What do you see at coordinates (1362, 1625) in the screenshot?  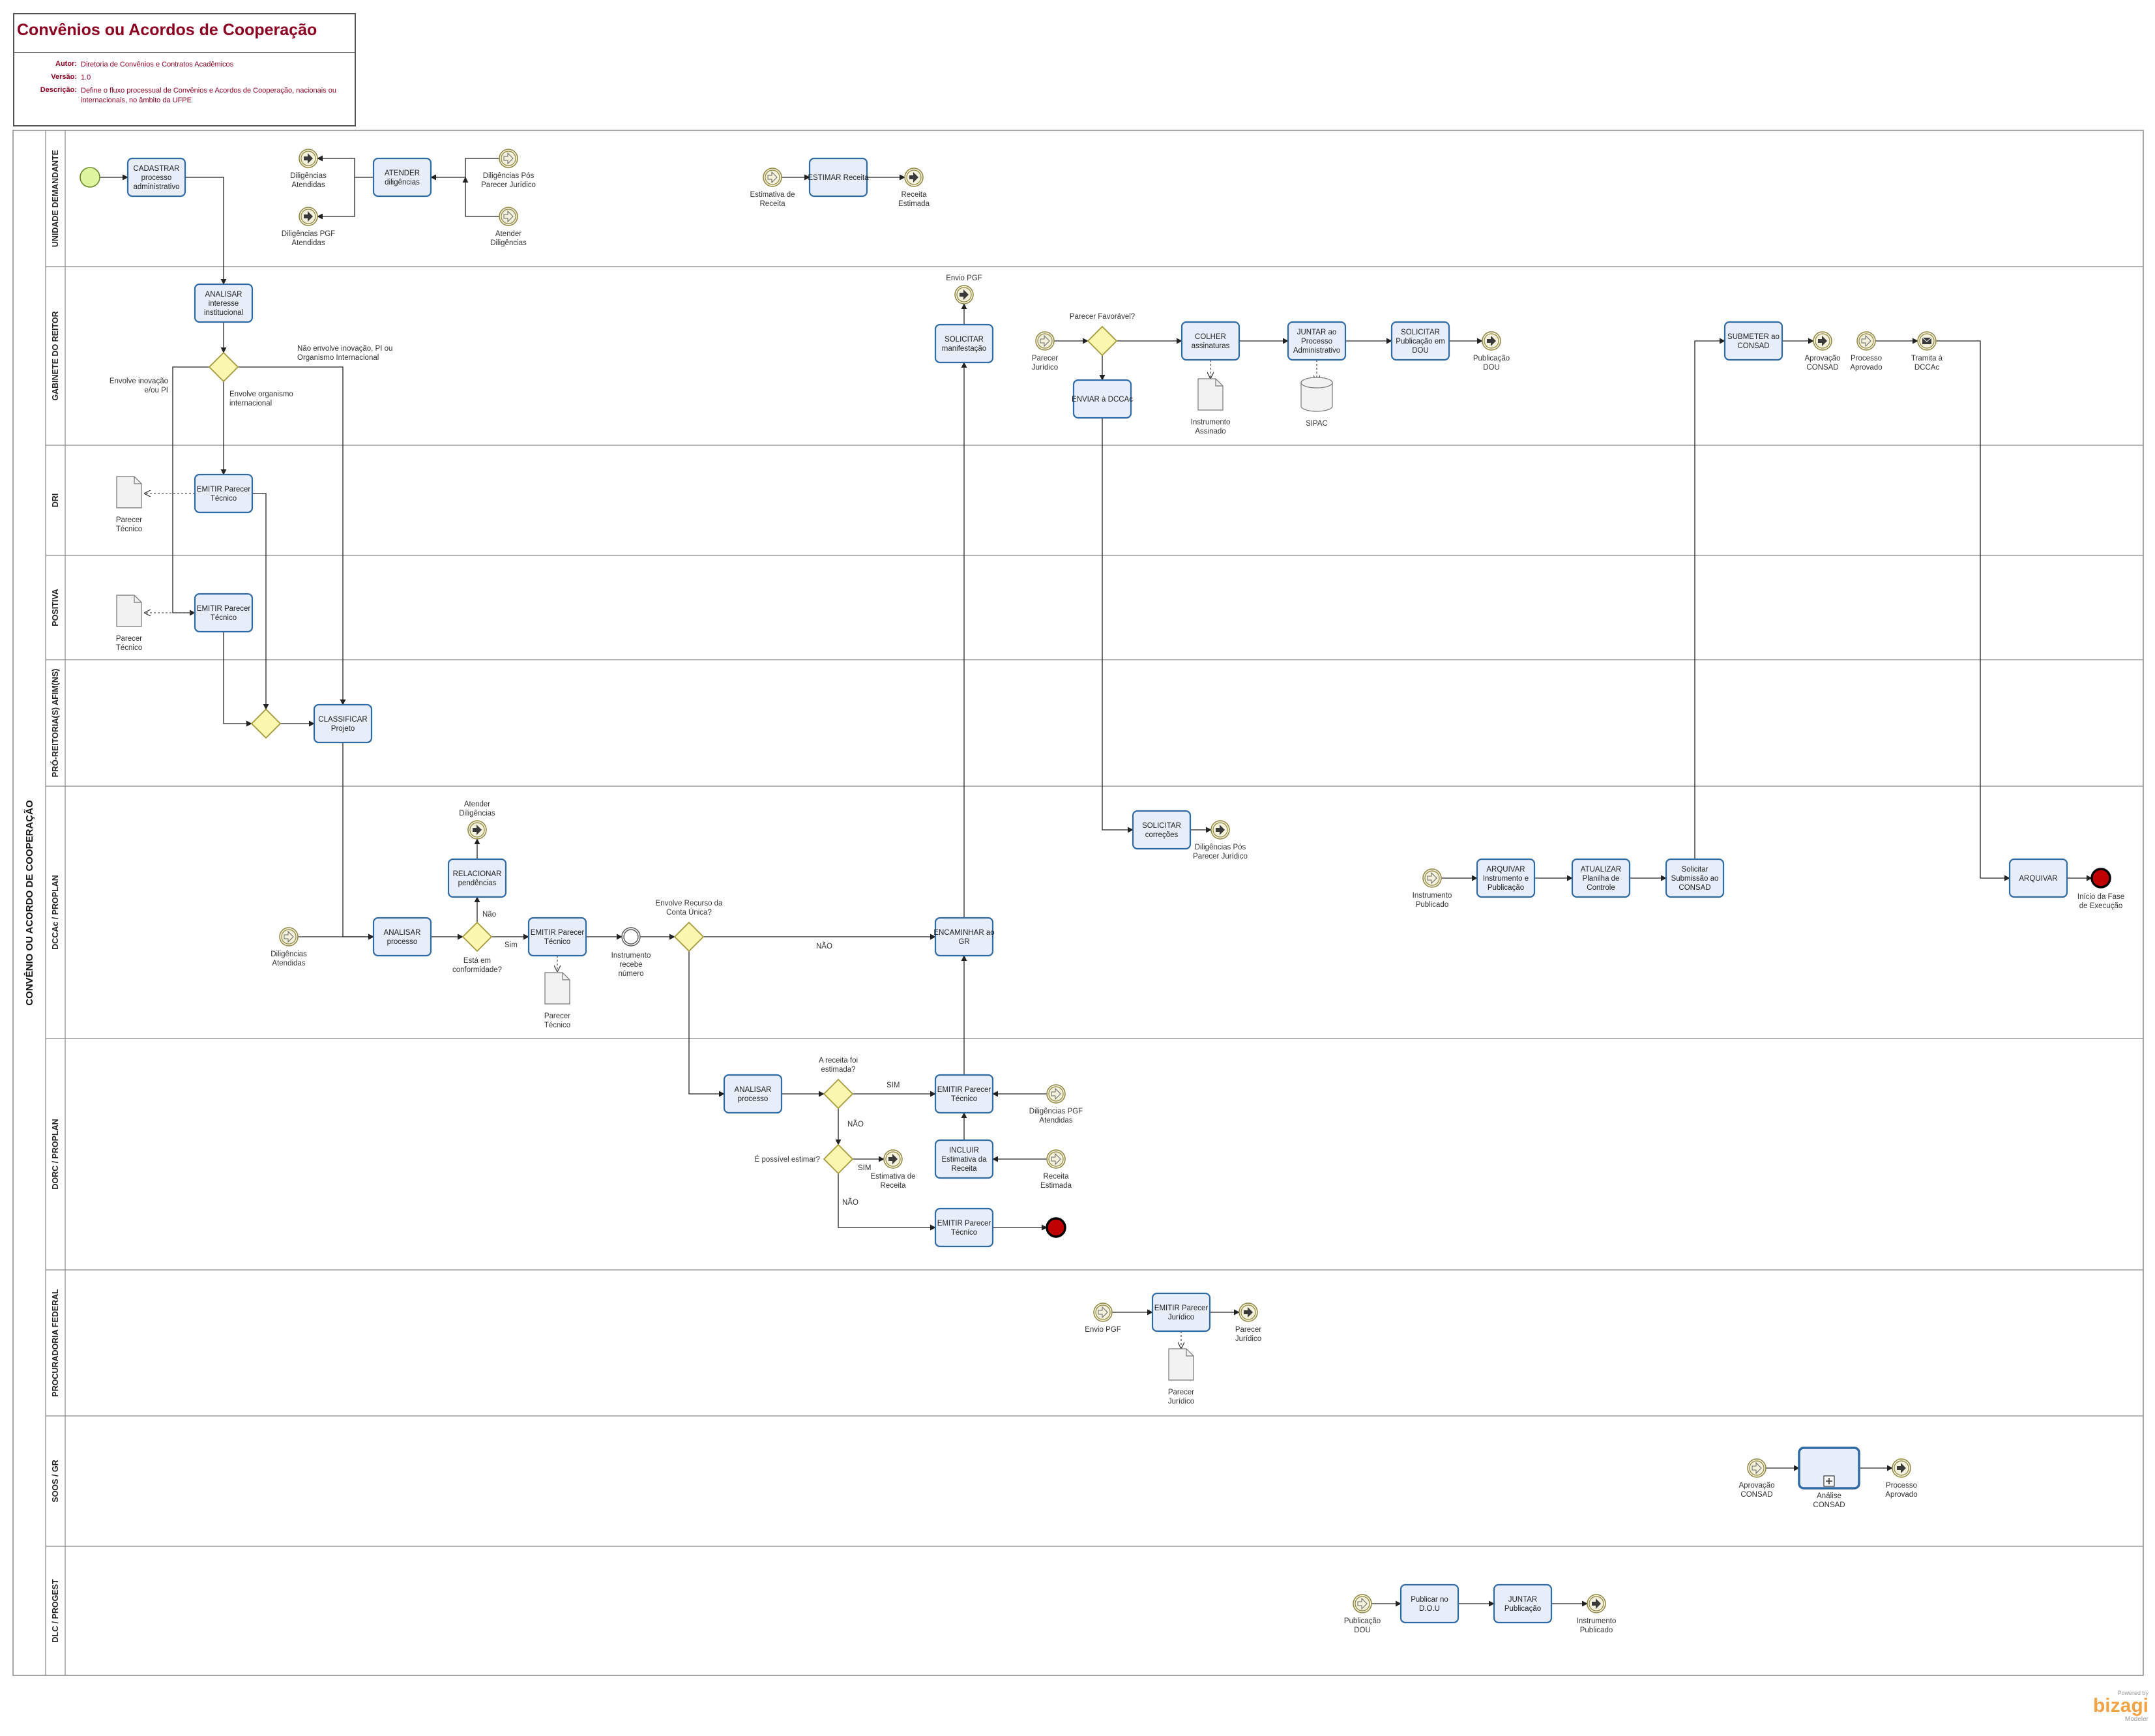 I see `event-label: Publicação DOU` at bounding box center [1362, 1625].